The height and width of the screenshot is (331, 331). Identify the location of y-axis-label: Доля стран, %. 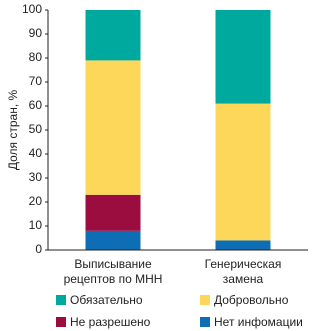
(13, 130).